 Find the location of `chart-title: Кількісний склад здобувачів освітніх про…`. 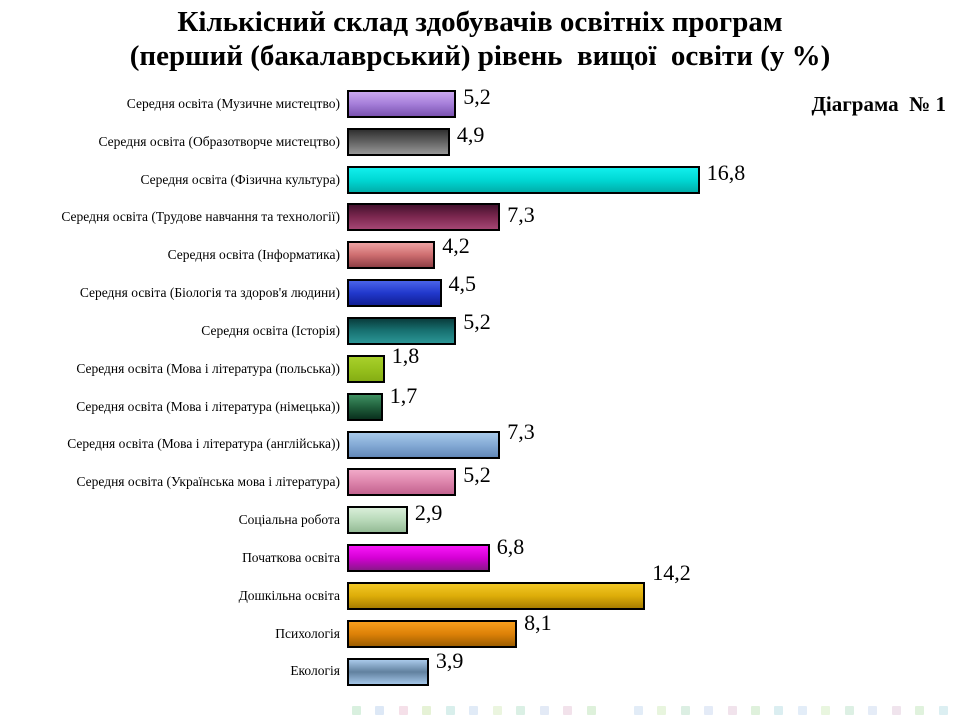

chart-title: Кількісний склад здобувачів освітніх про… is located at coordinates (480, 39).